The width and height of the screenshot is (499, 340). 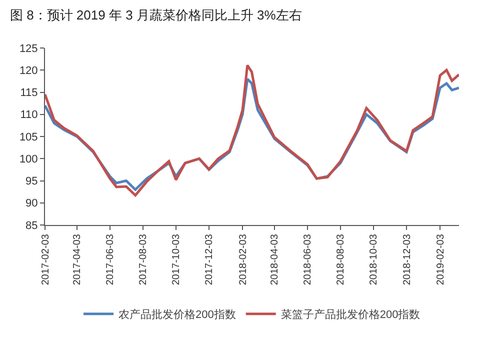 I want to click on legend-label: 菜篮子产品批发价格200指数, so click(x=350, y=315).